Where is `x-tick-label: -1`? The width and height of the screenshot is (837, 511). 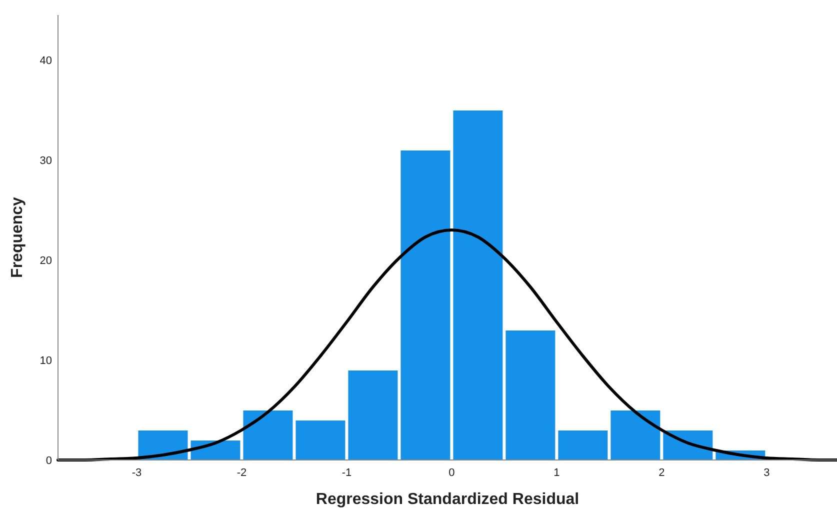
x-tick-label: -1 is located at coordinates (347, 473).